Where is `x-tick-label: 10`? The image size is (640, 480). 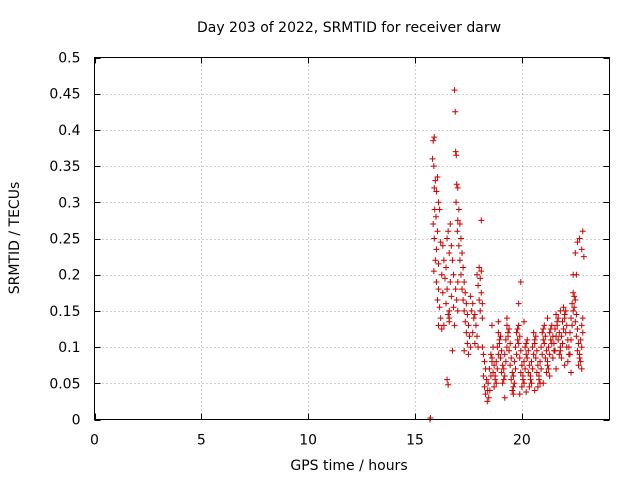 x-tick-label: 10 is located at coordinates (308, 441).